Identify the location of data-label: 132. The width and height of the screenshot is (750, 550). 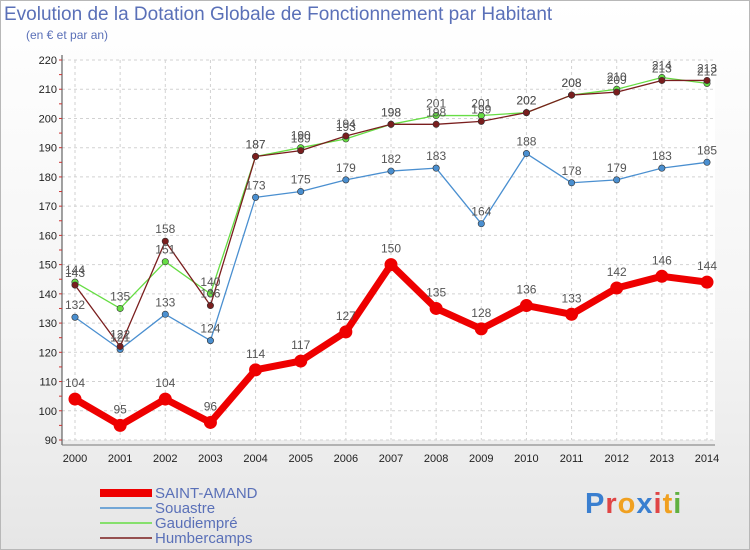
(75, 305).